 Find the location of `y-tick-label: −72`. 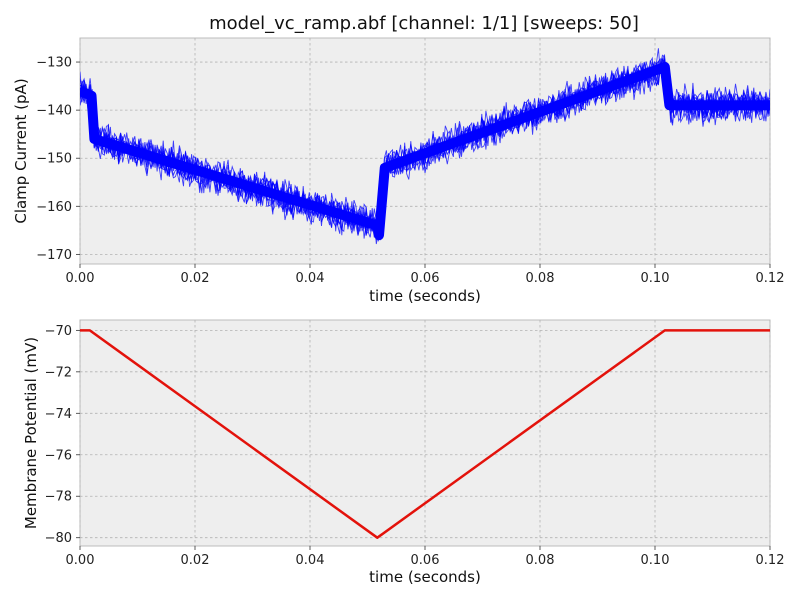

y-tick-label: −72 is located at coordinates (58, 372).